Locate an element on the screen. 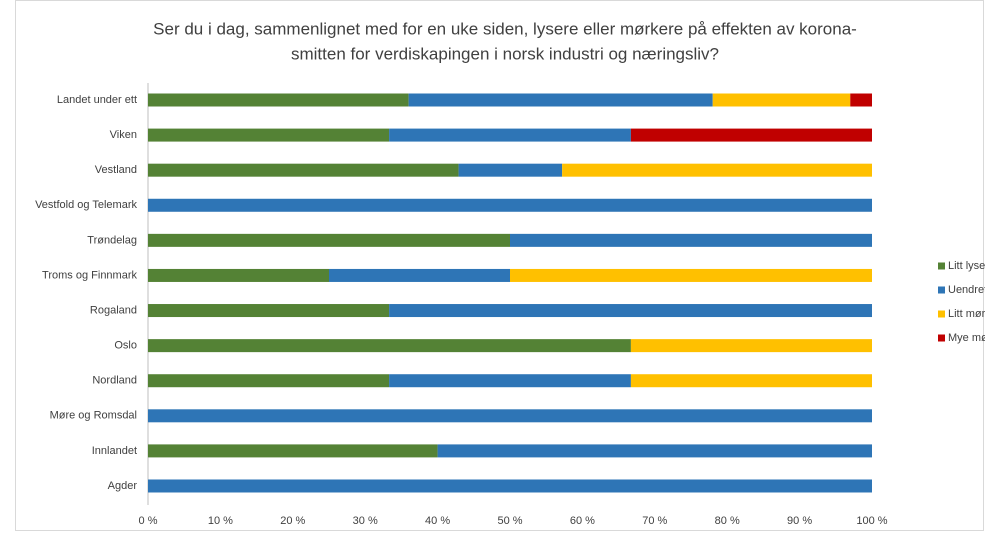  y-tick-label: Vestland is located at coordinates (116, 170).